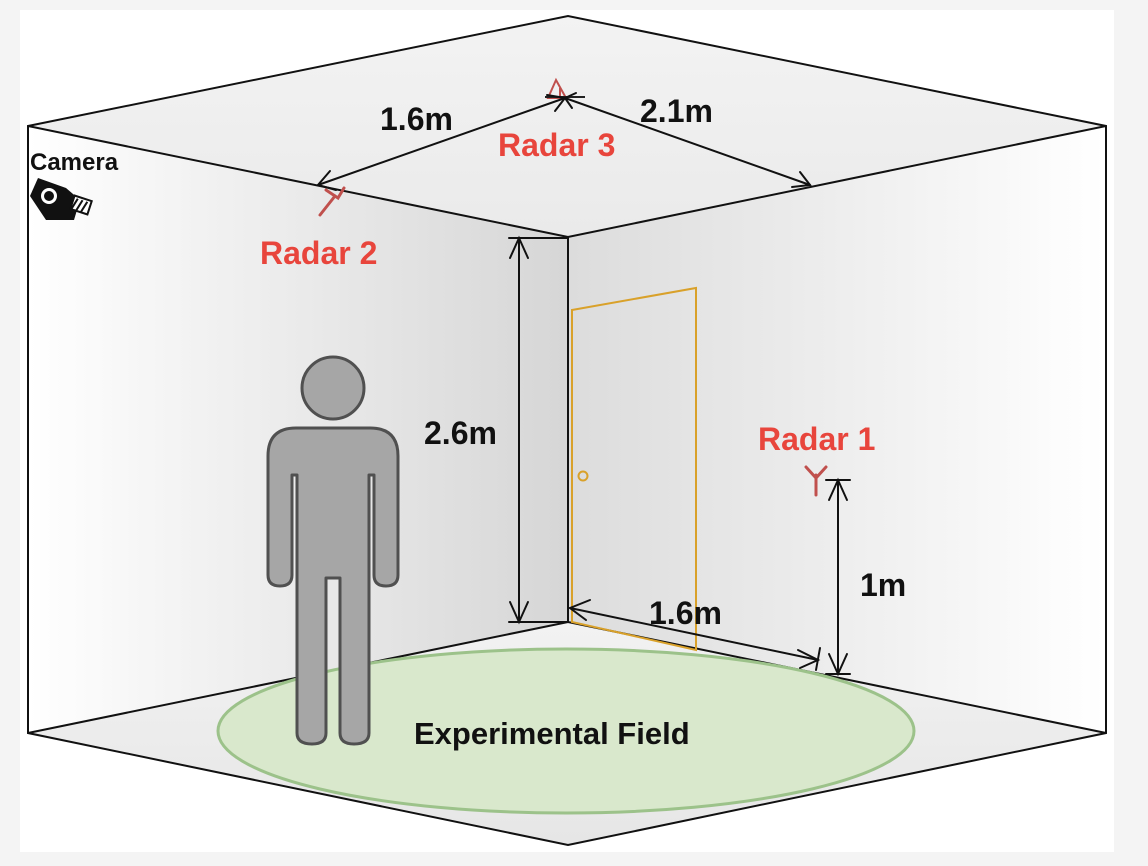 This screenshot has height=866, width=1148. I want to click on radar-3-label: Radar 3, so click(556, 145).